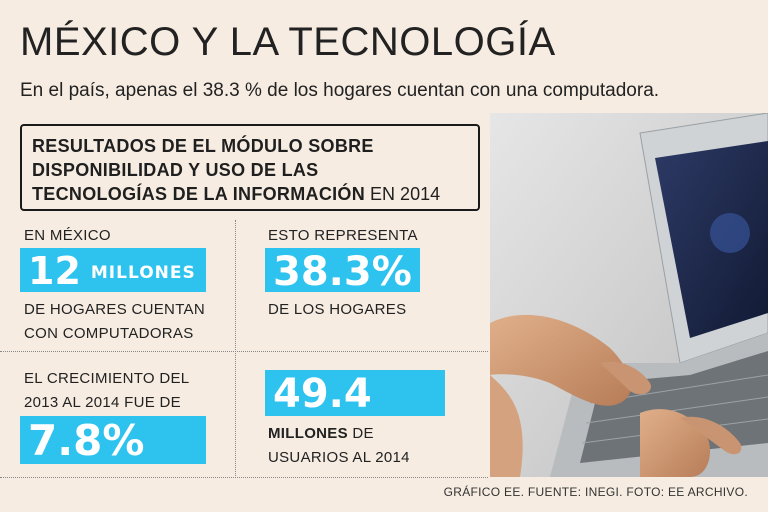 The height and width of the screenshot is (512, 768). What do you see at coordinates (109, 333) in the screenshot?
I see `mexico-desc-2: CON COMPUTADORAS` at bounding box center [109, 333].